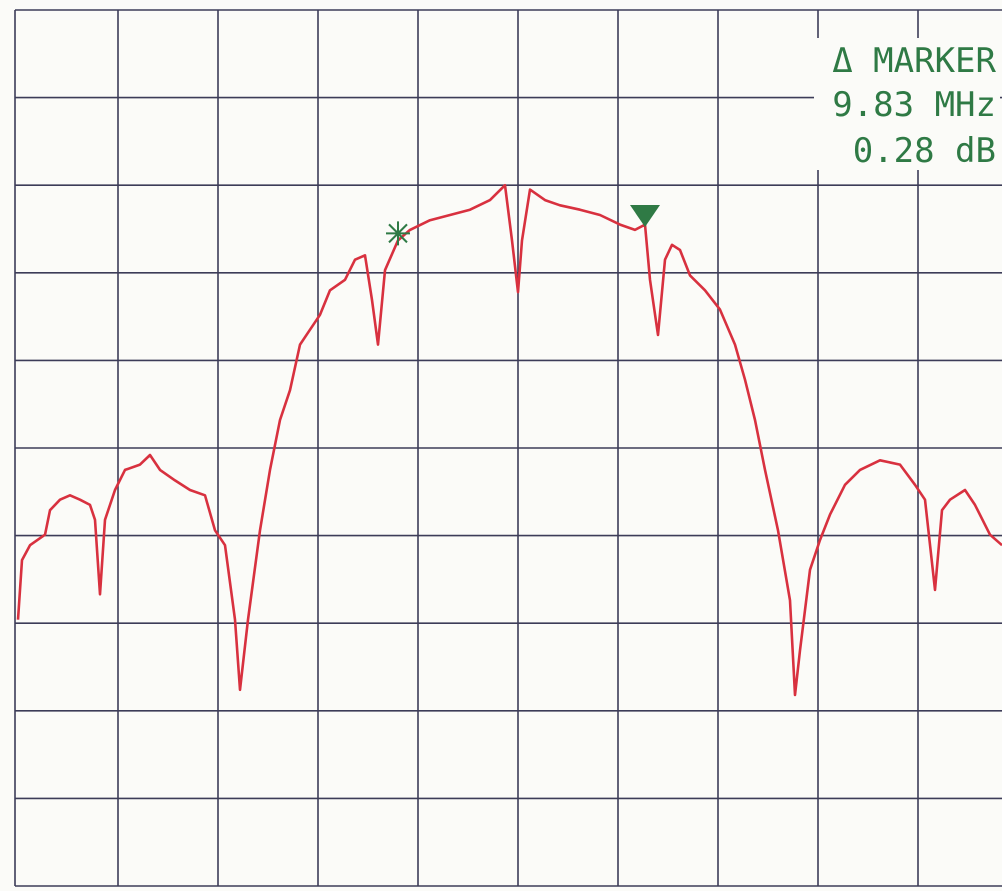  I want to click on annotation-line: 0.28 dB, so click(924, 151).